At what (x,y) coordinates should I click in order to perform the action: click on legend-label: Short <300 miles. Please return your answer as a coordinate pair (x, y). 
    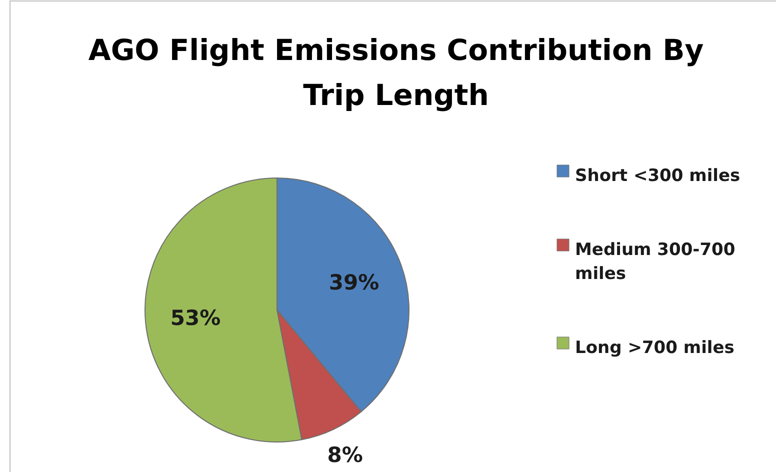
    Looking at the image, I should click on (657, 176).